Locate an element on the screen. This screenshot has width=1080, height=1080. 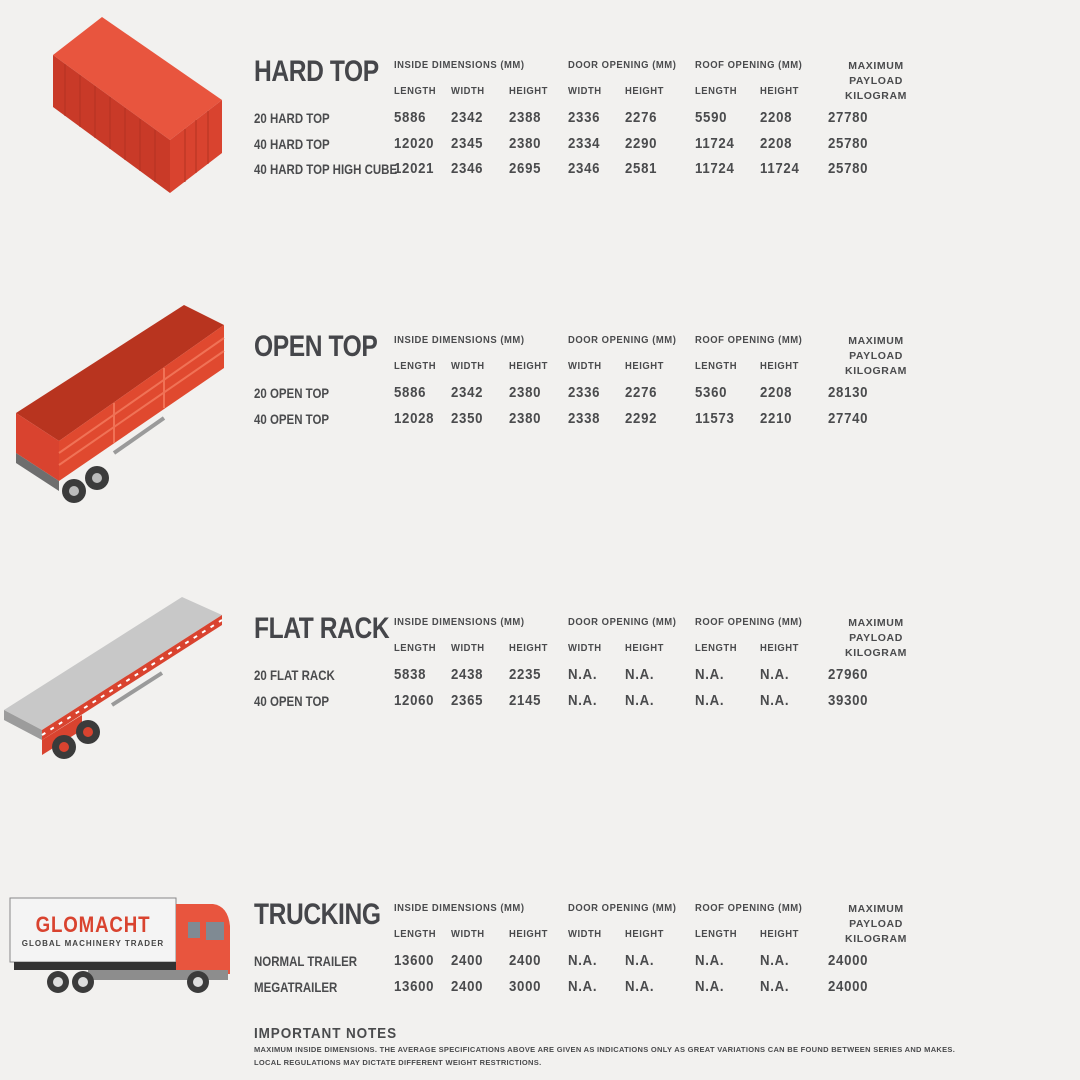
table-cell: 27740 is located at coordinates (848, 418).